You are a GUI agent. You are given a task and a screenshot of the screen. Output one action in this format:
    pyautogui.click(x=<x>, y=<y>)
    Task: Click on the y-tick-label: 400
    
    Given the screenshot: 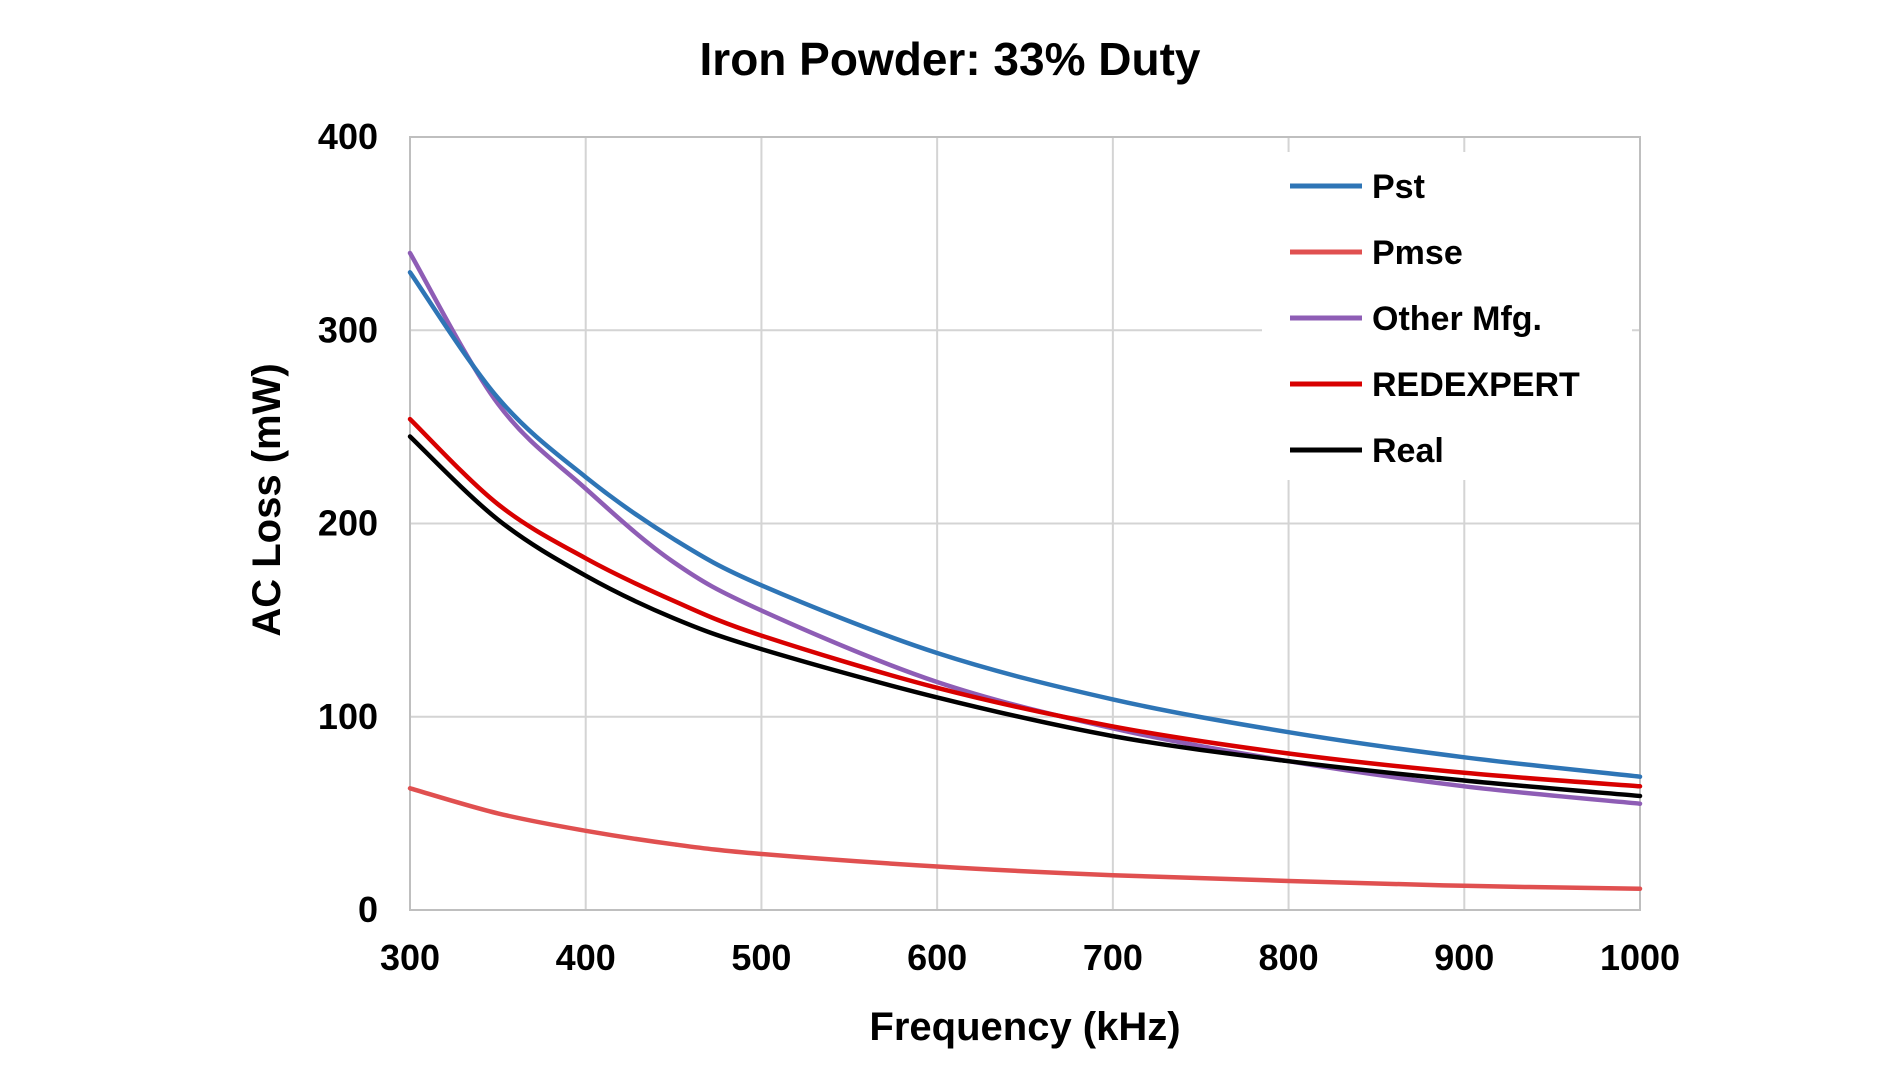 What is the action you would take?
    pyautogui.click(x=348, y=136)
    